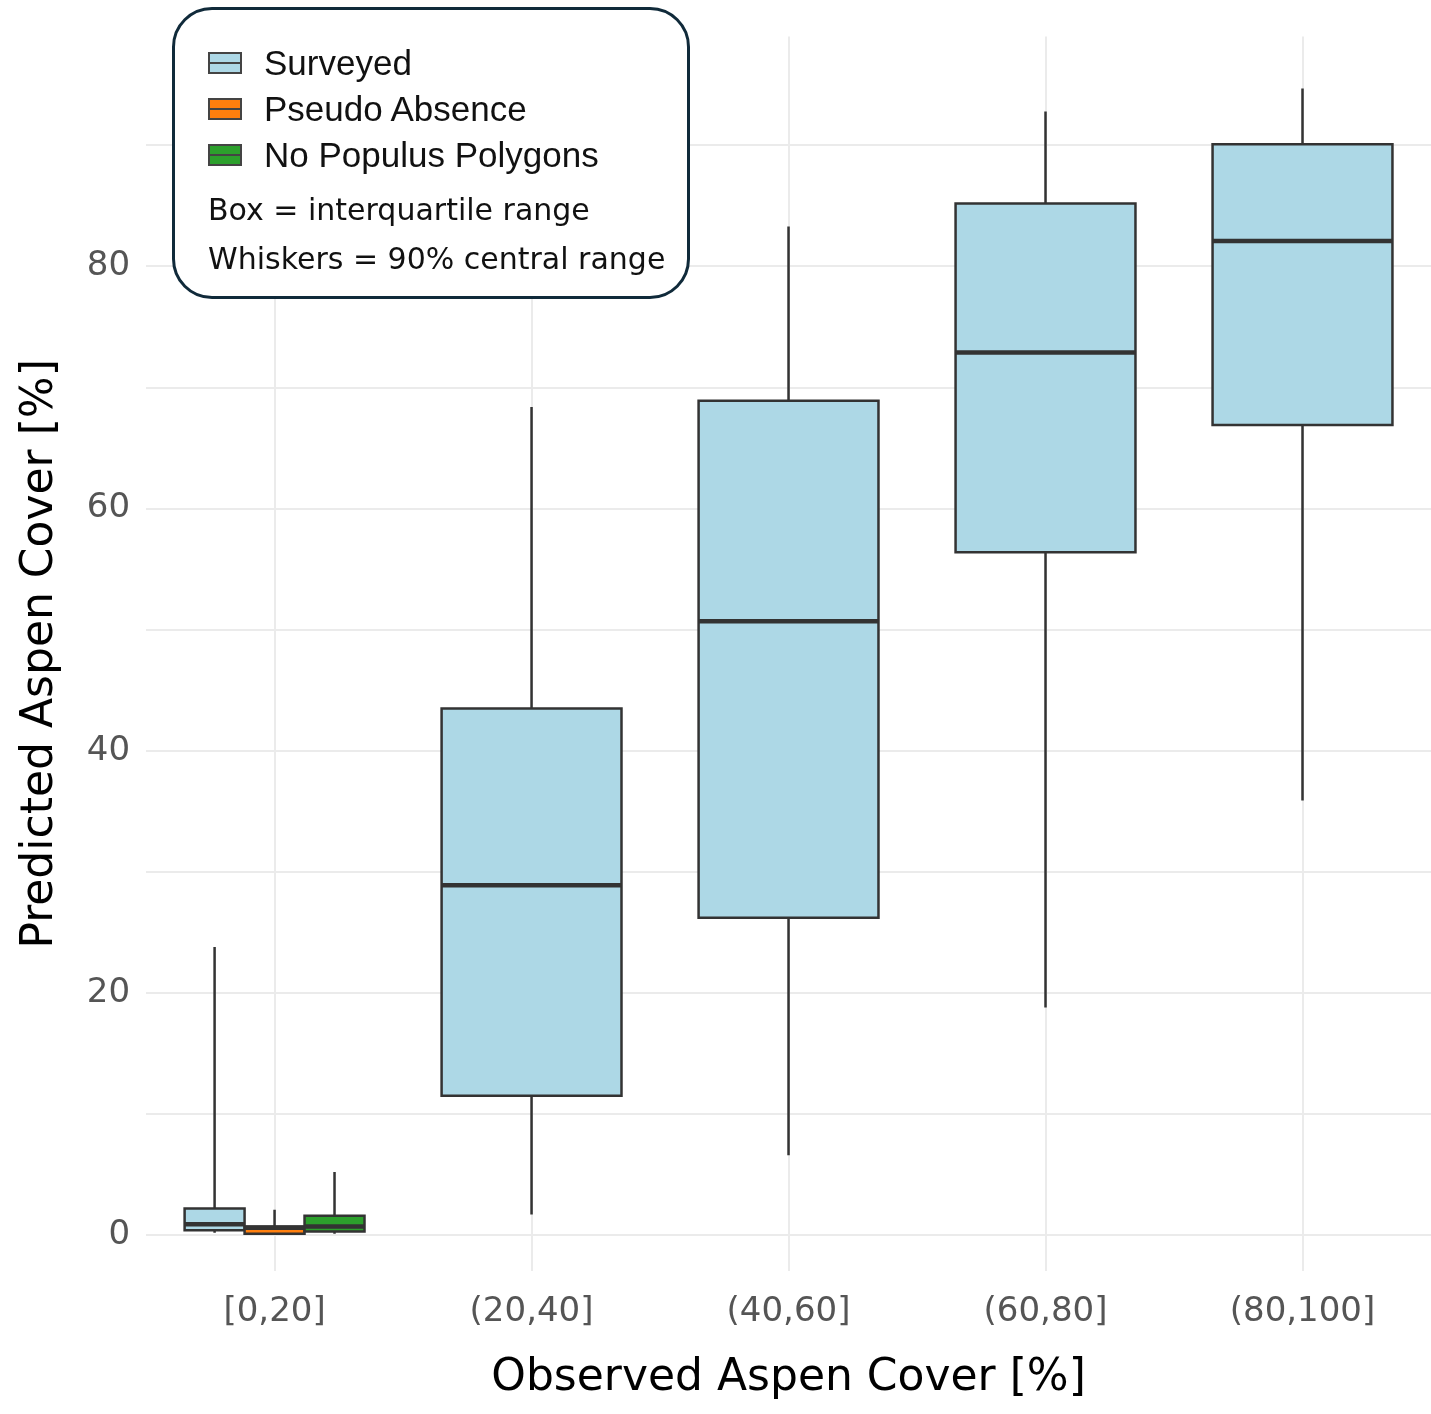 The image size is (1431, 1414). What do you see at coordinates (108, 263) in the screenshot?
I see `y-tick-label: 80` at bounding box center [108, 263].